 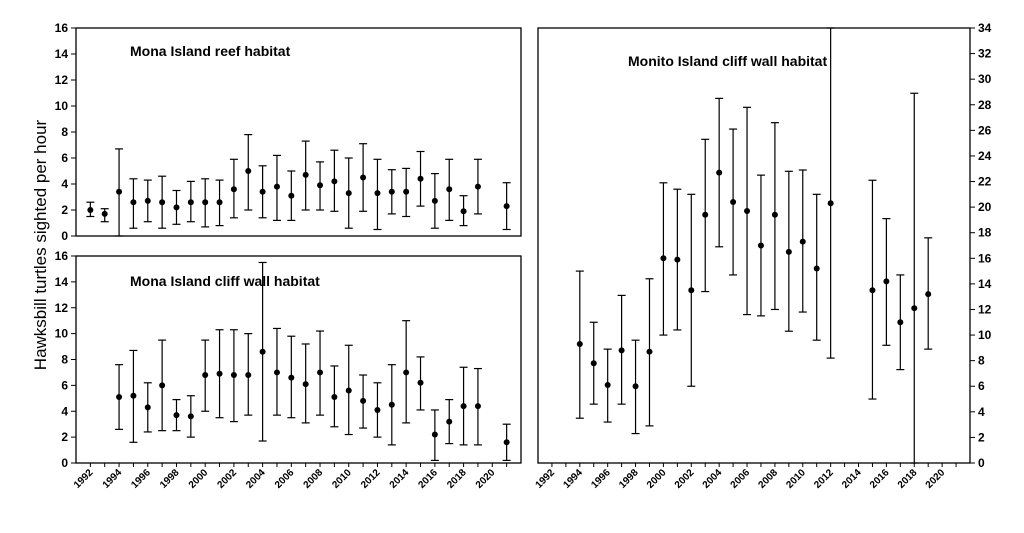 What do you see at coordinates (985, 105) in the screenshot?
I see `y-tick-label: 28` at bounding box center [985, 105].